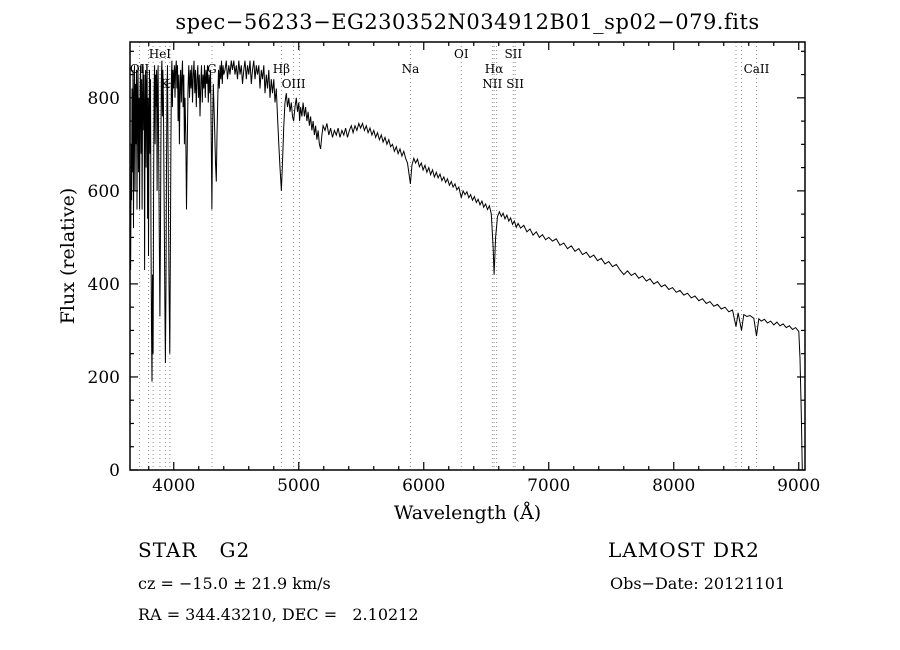 The width and height of the screenshot is (900, 650). I want to click on svg-text: 600, so click(104, 192).